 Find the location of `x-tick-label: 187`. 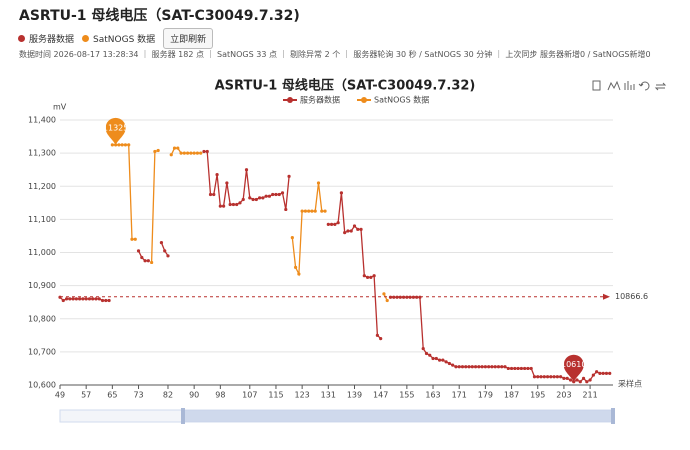

x-tick-label: 187 is located at coordinates (511, 395).